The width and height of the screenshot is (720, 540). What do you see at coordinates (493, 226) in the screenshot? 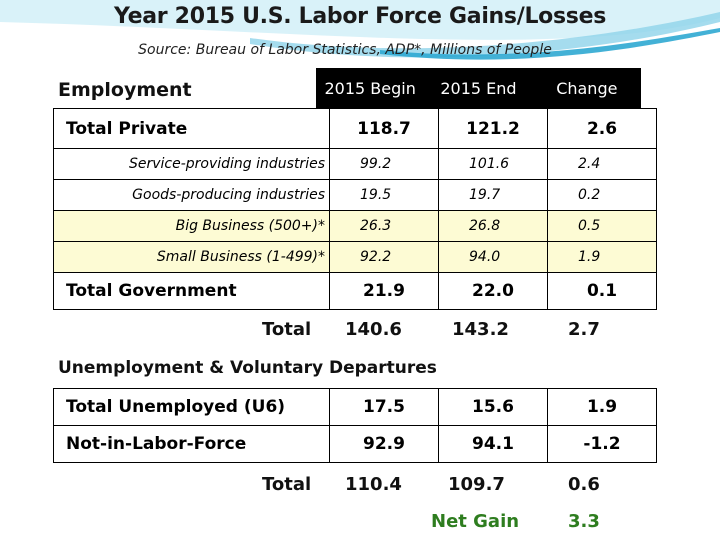
I see `end-value: 26.8` at bounding box center [493, 226].